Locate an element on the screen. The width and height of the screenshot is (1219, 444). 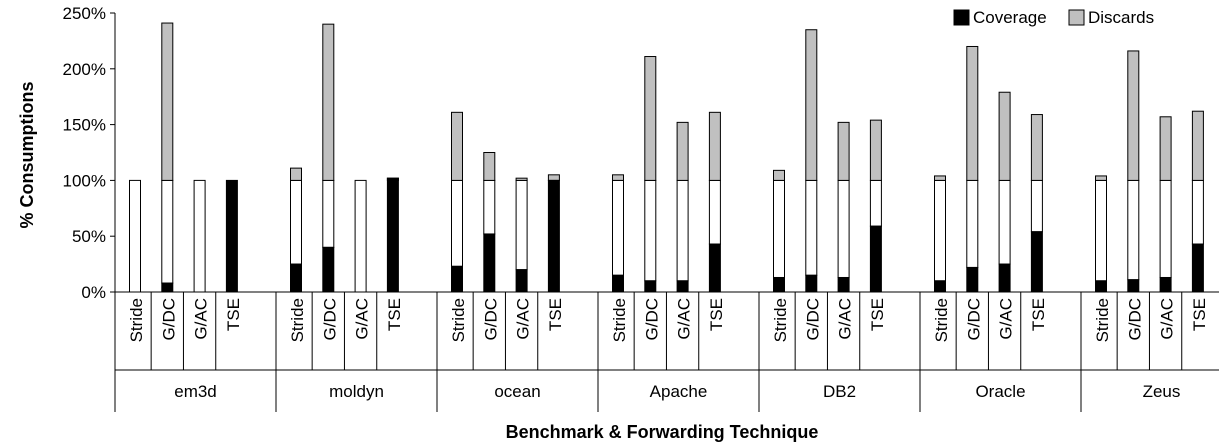
y-axis-title: % Consumptions is located at coordinates (27, 155).